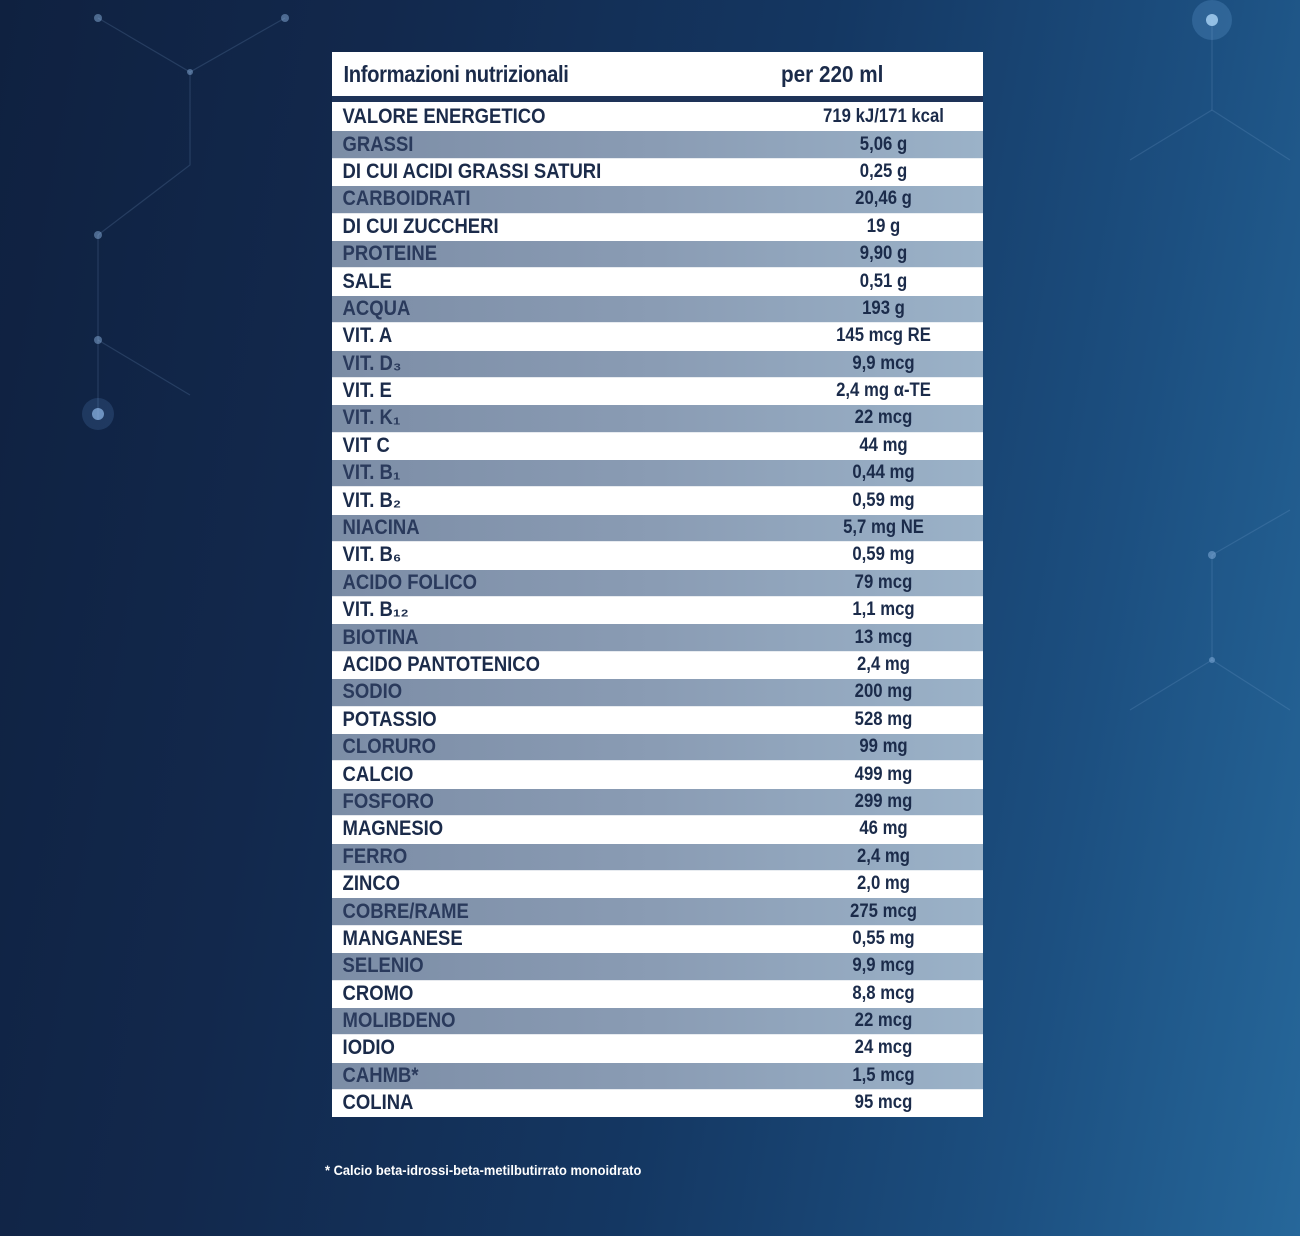 The image size is (1300, 1236). What do you see at coordinates (383, 966) in the screenshot?
I see `nutrient-name: SELENIO` at bounding box center [383, 966].